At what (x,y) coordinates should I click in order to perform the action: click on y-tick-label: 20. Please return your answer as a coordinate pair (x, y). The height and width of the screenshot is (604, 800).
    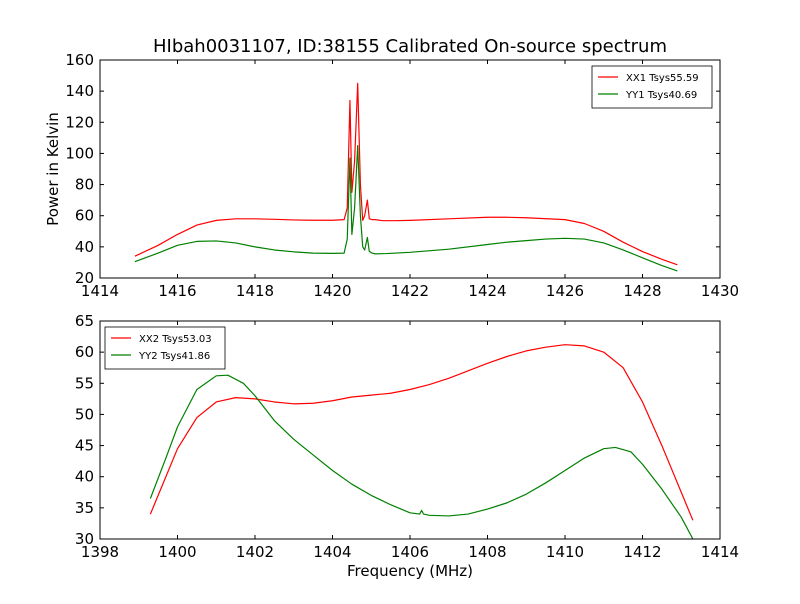
    Looking at the image, I should click on (84, 278).